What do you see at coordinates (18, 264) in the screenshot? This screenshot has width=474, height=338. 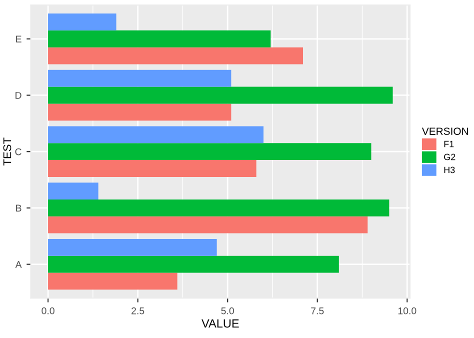 I see `y-tick-label: A` at bounding box center [18, 264].